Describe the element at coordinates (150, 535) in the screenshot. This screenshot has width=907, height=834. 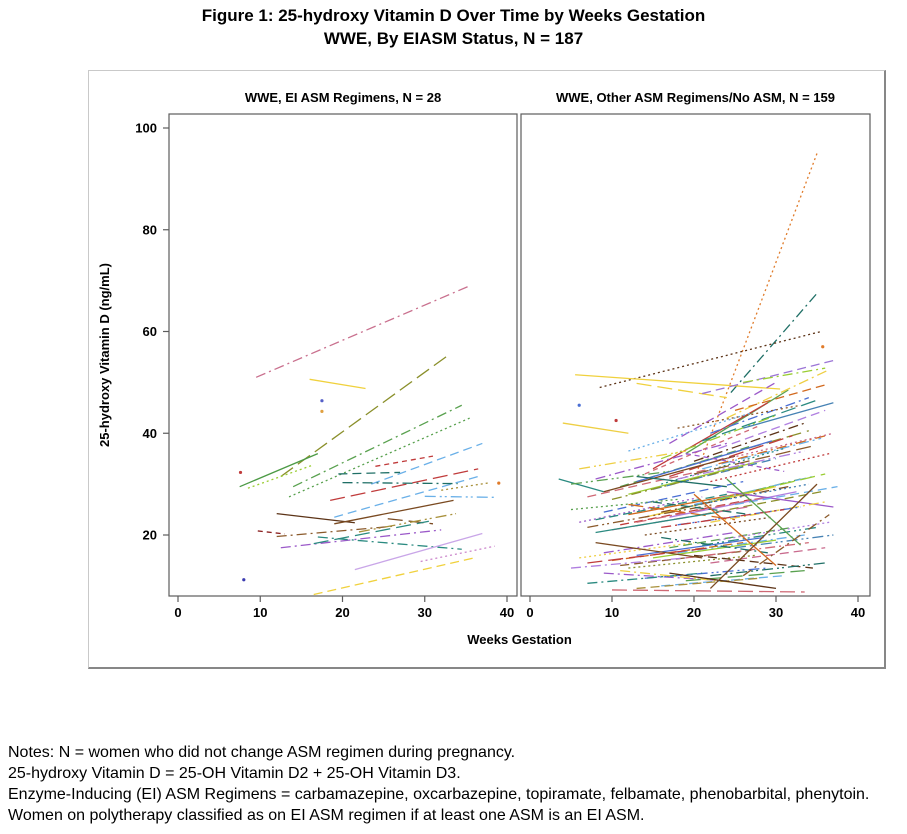
I see `y-axis-tick-label: 20` at that location.